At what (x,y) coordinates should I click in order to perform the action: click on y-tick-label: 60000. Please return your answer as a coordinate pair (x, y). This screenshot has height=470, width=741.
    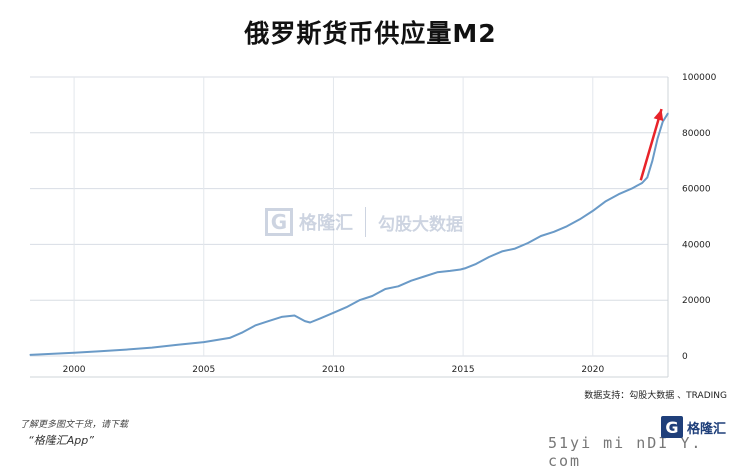
    Looking at the image, I should click on (696, 190).